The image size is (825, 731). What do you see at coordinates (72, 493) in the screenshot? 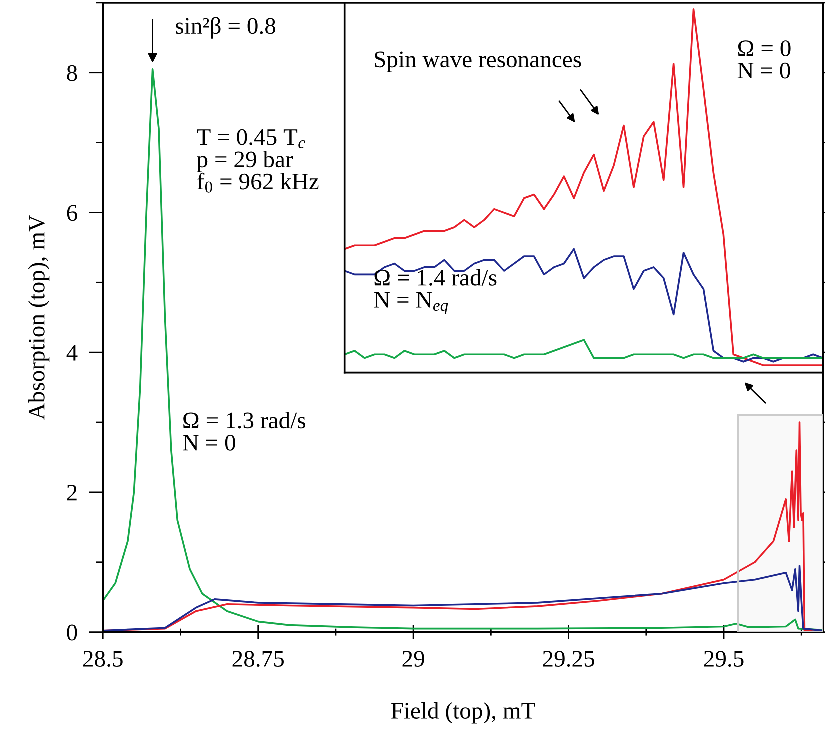
I see `y-tick-label: 2` at bounding box center [72, 493].